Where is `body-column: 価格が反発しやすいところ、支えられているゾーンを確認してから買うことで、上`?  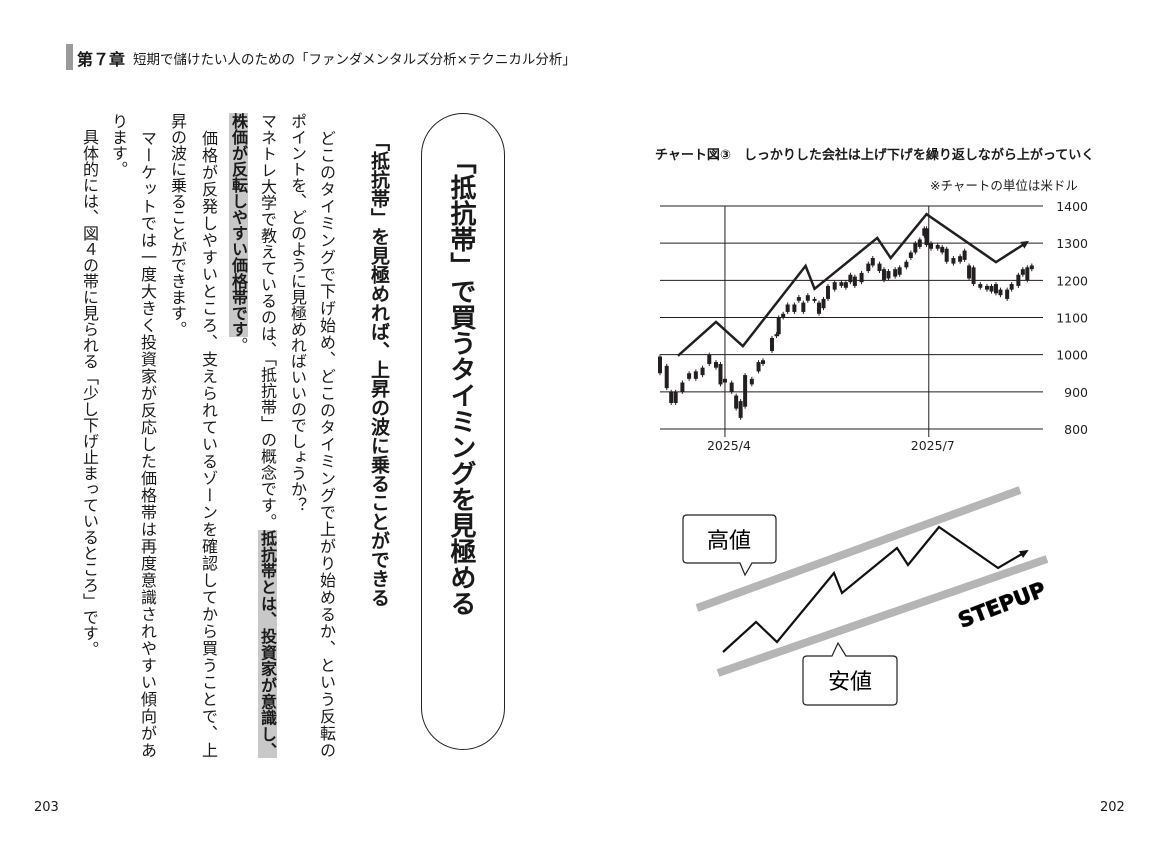 body-column: 価格が反発しやすいところ、支えられているゾーンを確認してから買うことで、上 is located at coordinates (207, 435).